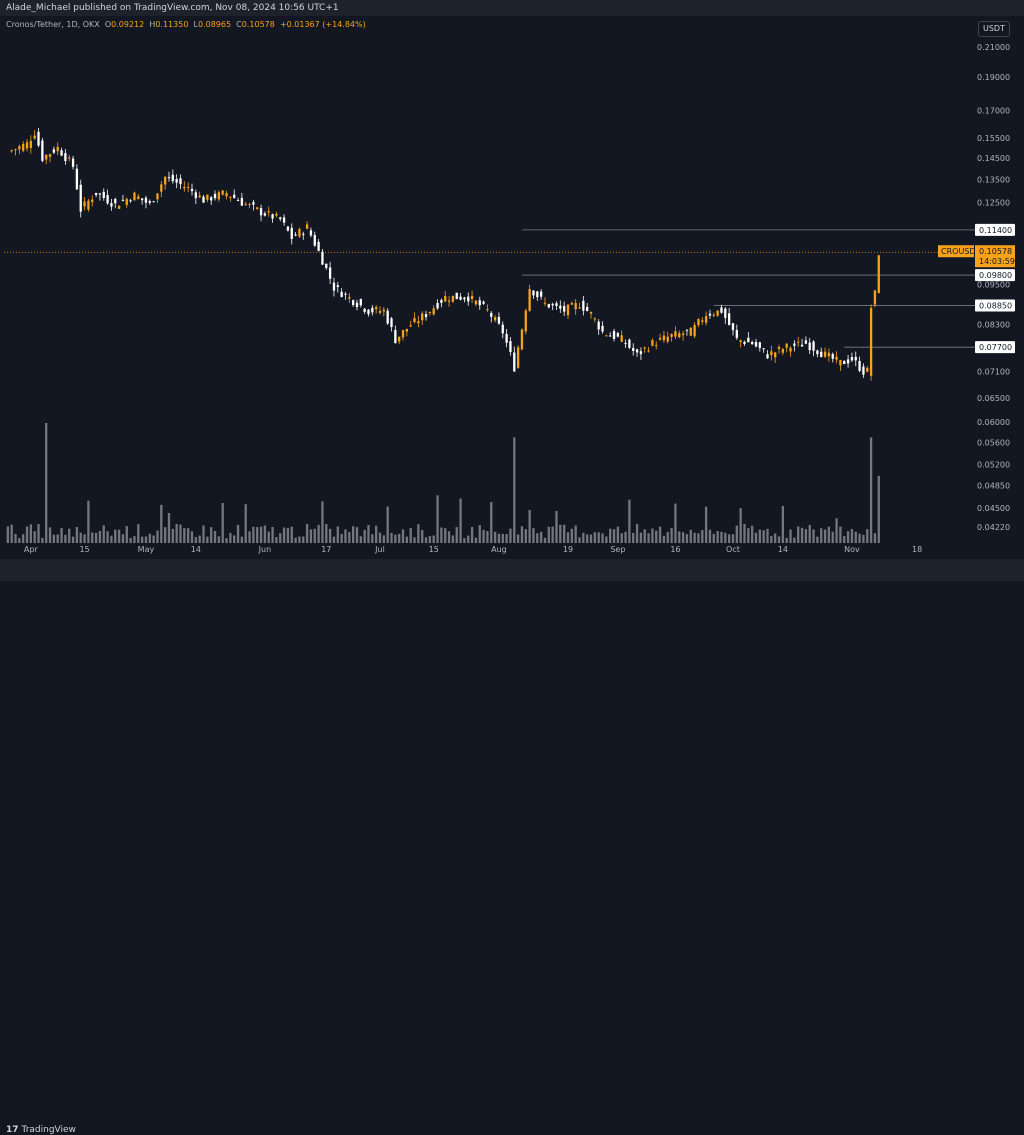 This screenshot has width=1024, height=1135. What do you see at coordinates (993, 508) in the screenshot?
I see `y-tick-label: 0.04500` at bounding box center [993, 508].